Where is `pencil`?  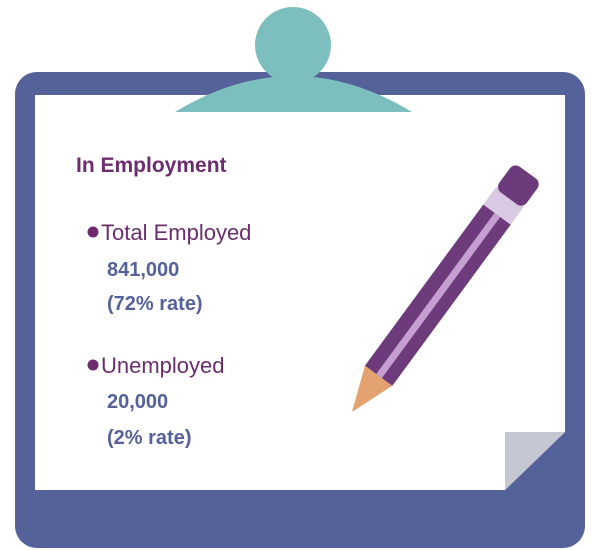
pencil is located at coordinates (445, 288).